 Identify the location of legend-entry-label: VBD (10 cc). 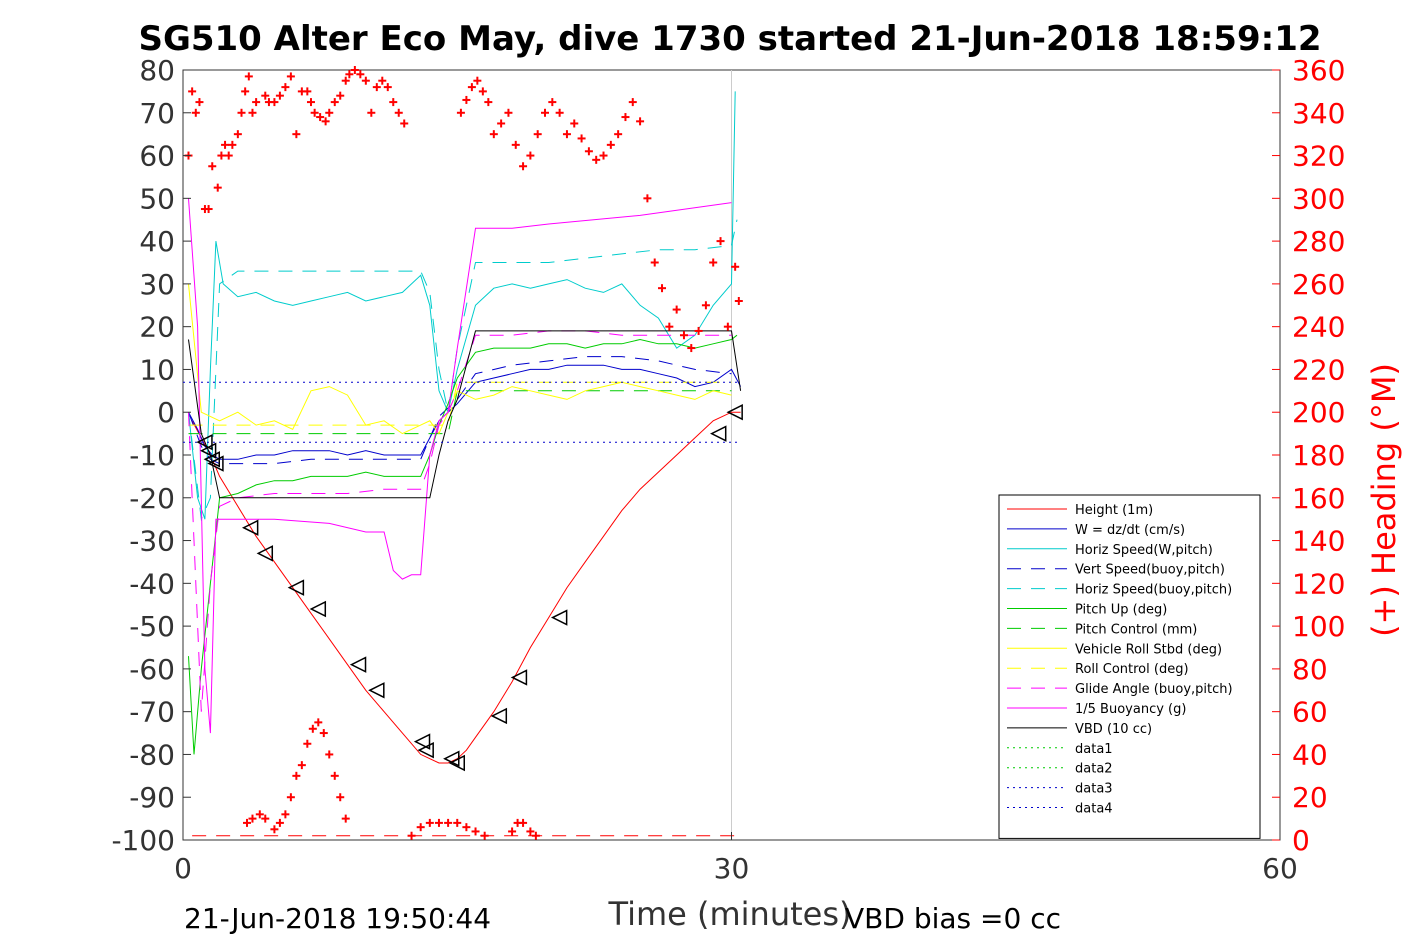
(1113, 729).